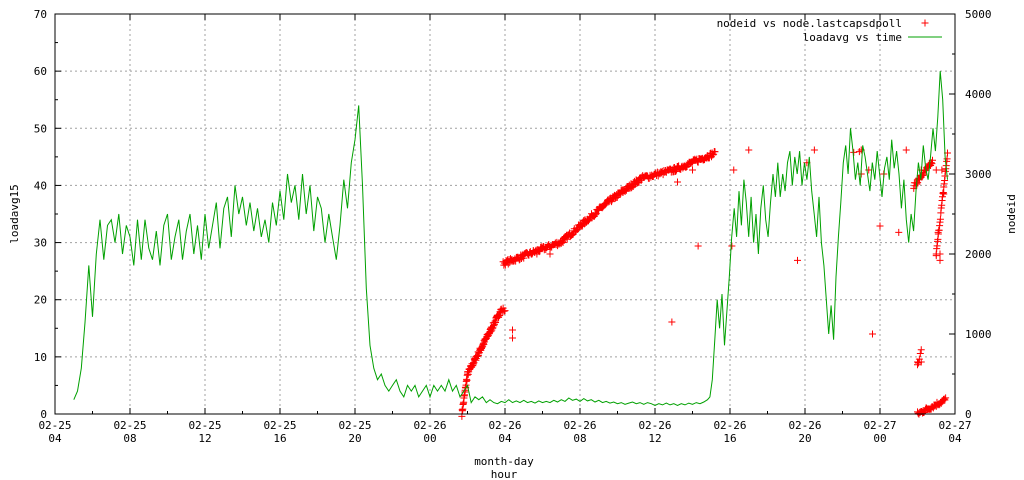 This screenshot has height=480, width=1024. What do you see at coordinates (40, 357) in the screenshot?
I see `y1-tick-label: 10` at bounding box center [40, 357].